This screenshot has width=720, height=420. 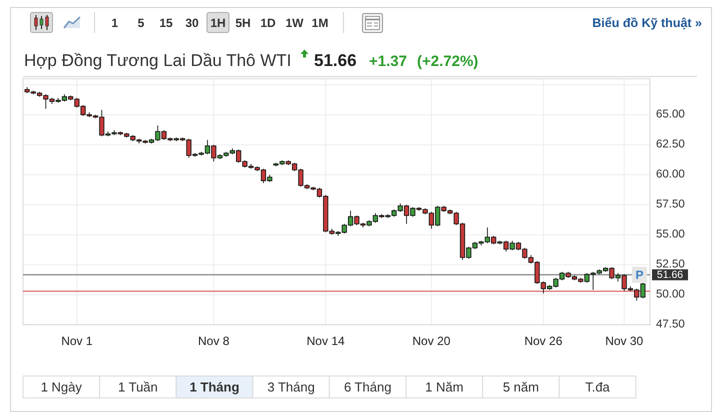 I want to click on text: 5, so click(x=141, y=23).